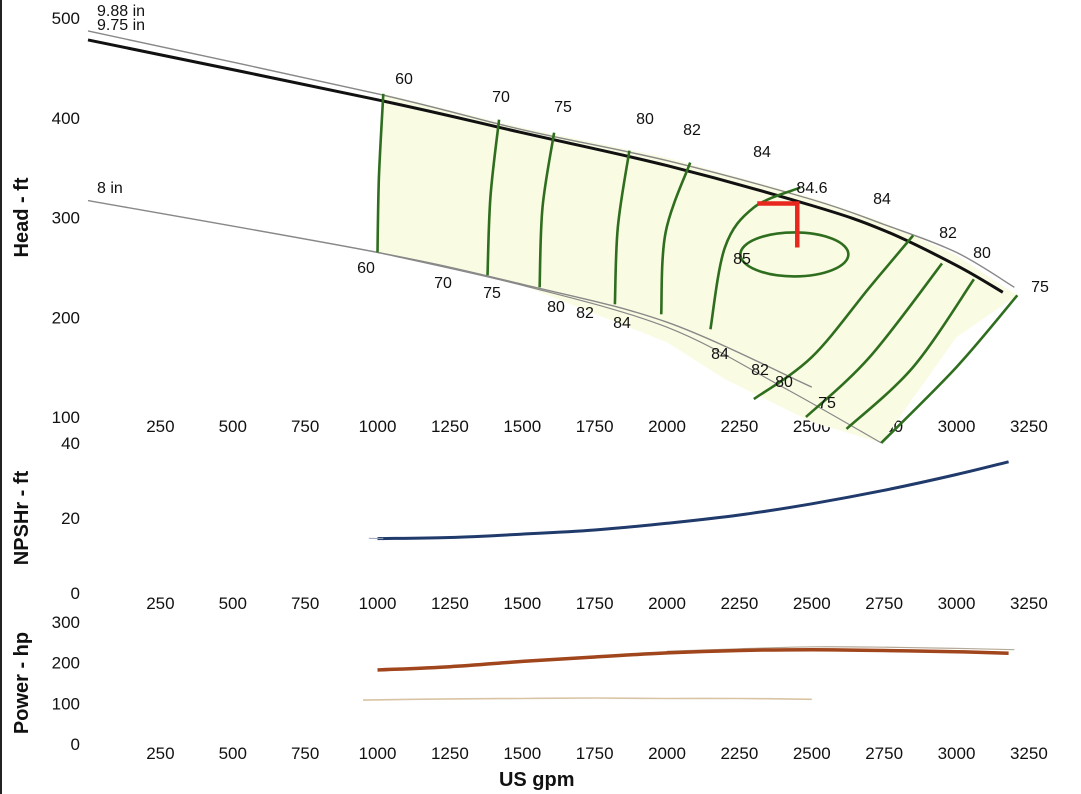  Describe the element at coordinates (22, 683) in the screenshot. I see `y-axis-title: Power - hp` at that location.